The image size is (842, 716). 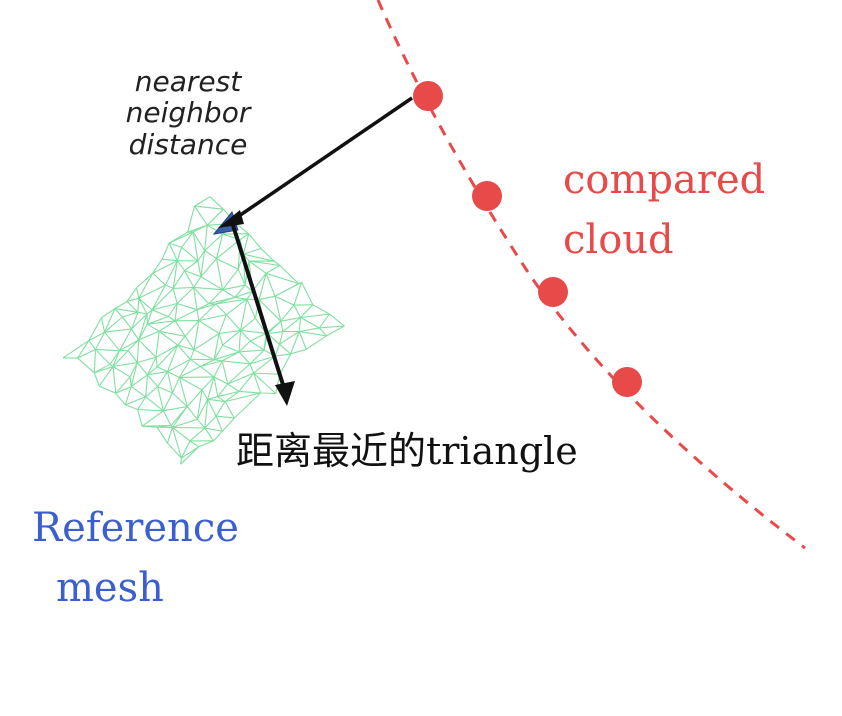 I want to click on reference-mesh-label: Reference mesh, so click(x=135, y=558).